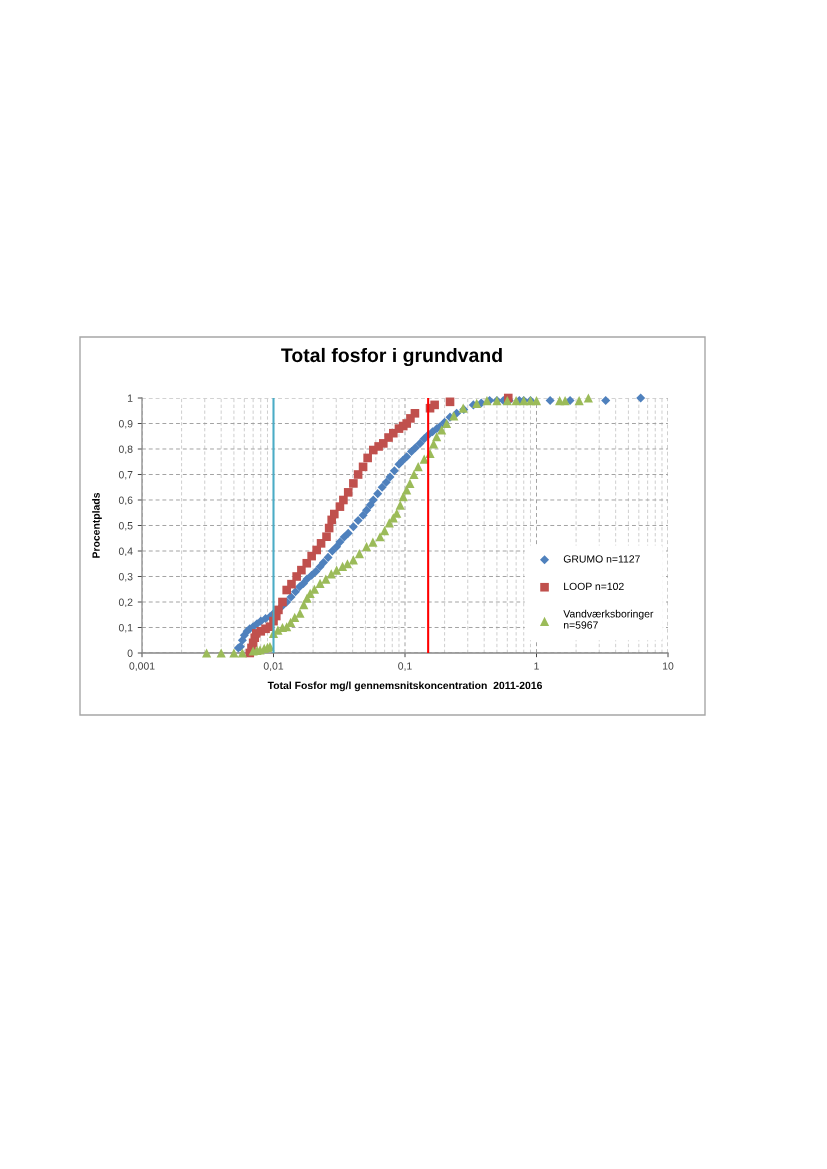 This screenshot has height=1169, width=827. Describe the element at coordinates (594, 586) in the screenshot. I see `legend-label: LOOP n=102` at that location.